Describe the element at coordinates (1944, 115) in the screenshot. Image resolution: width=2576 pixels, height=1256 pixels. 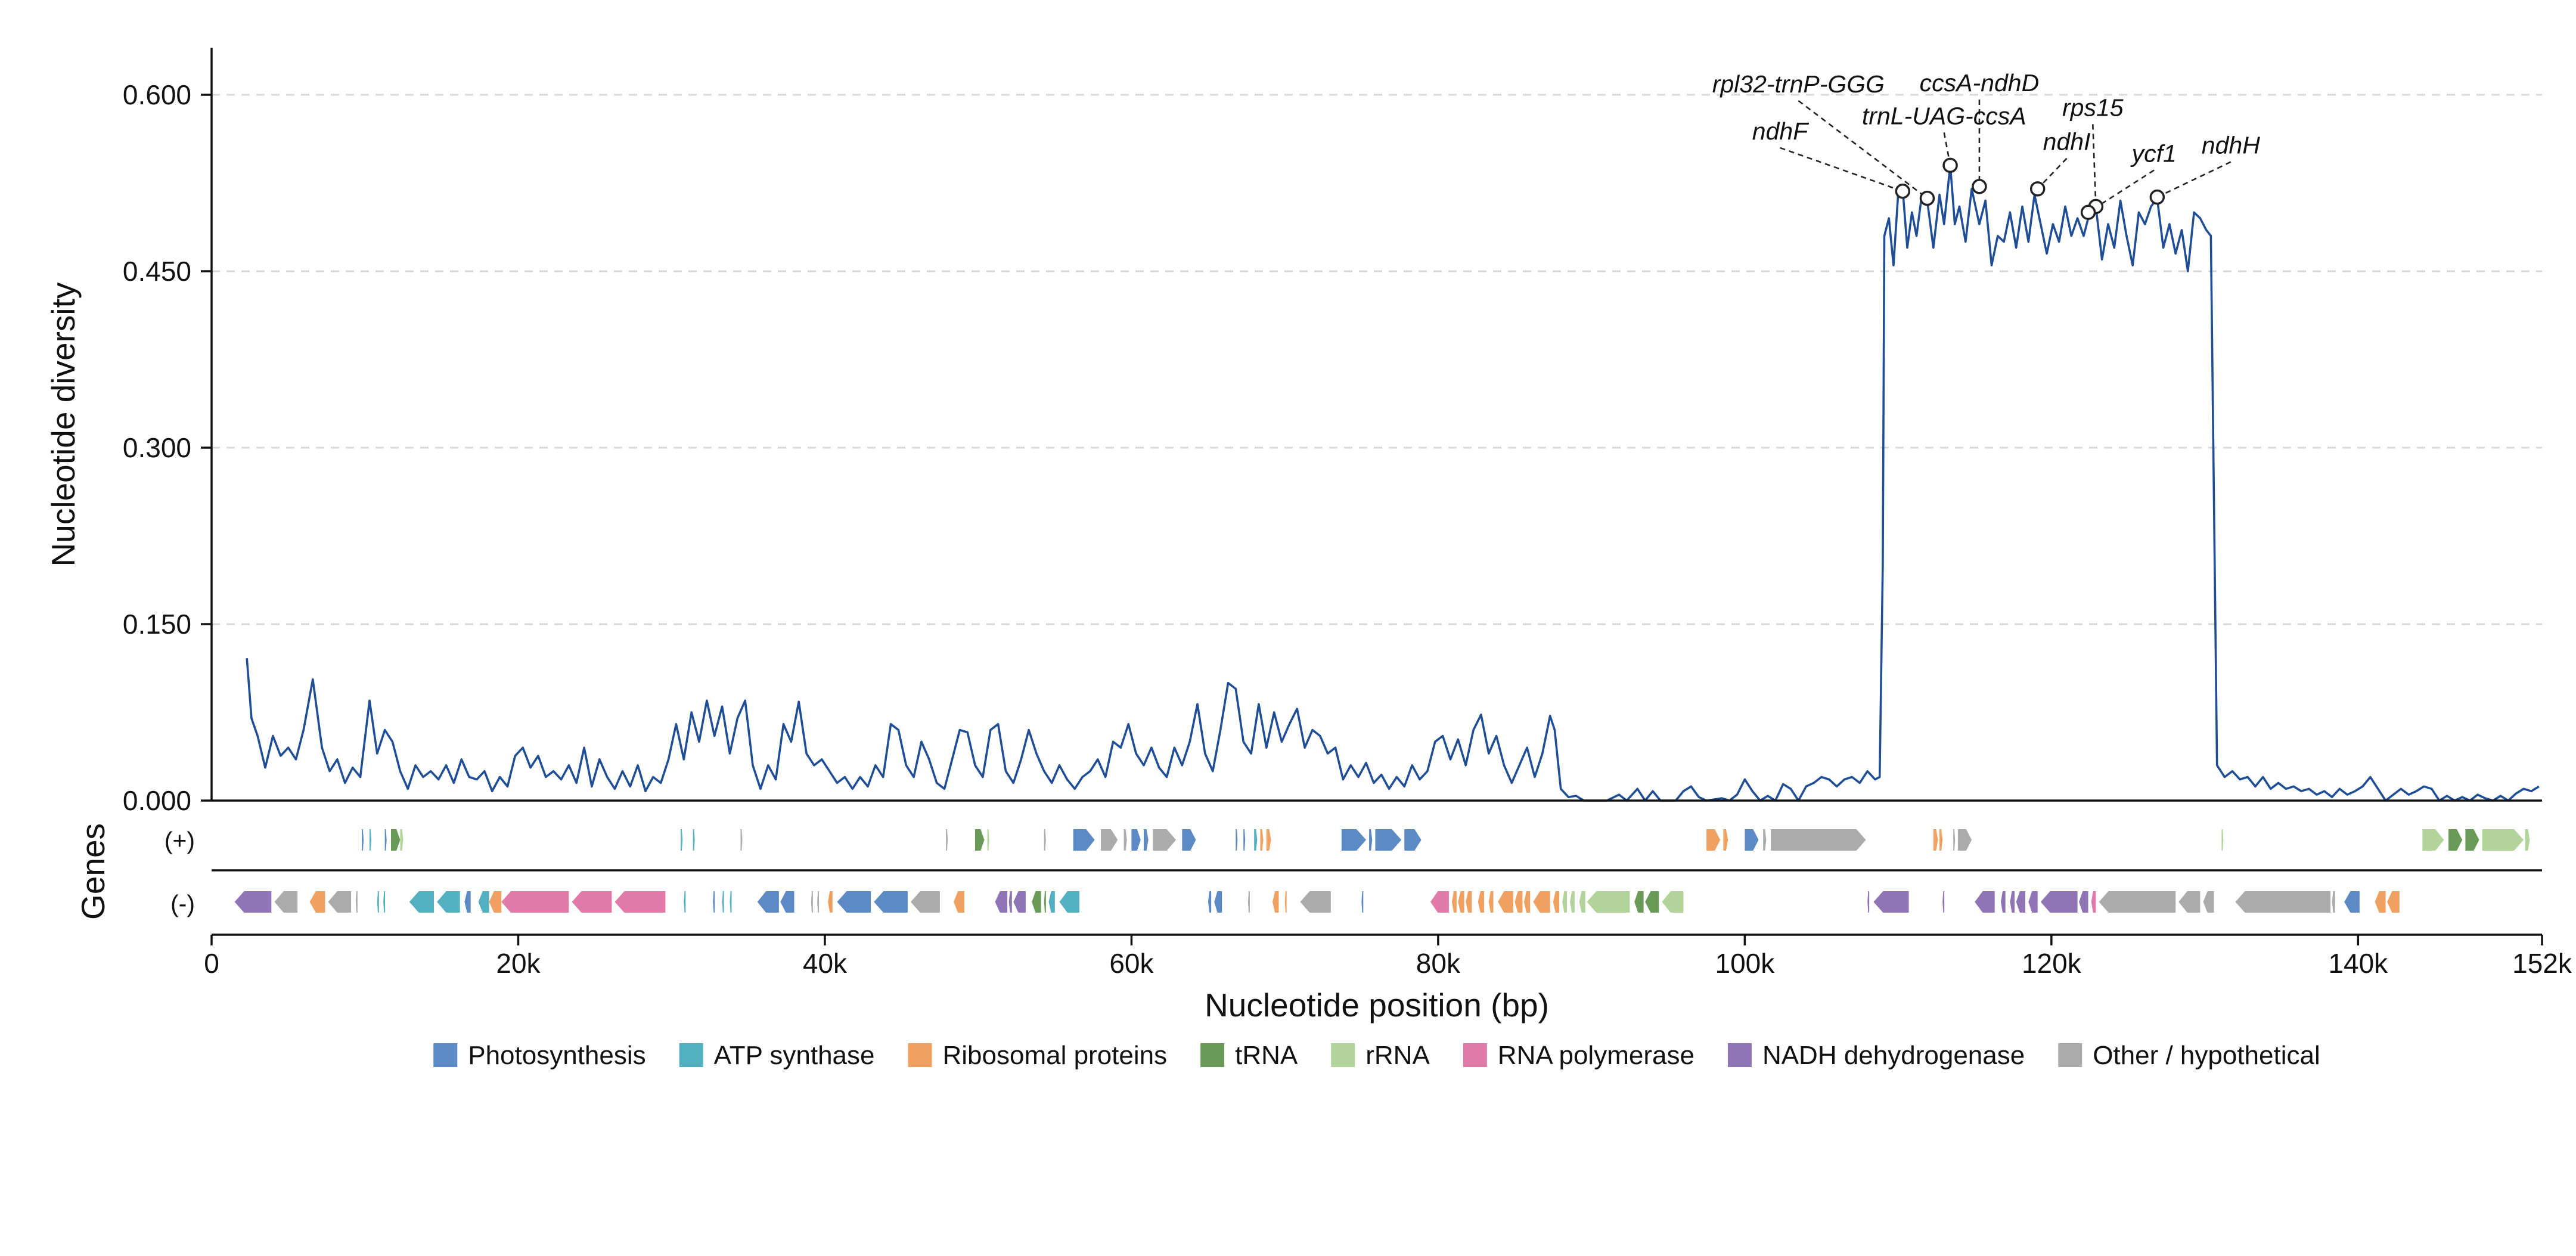
I see `annotation-label: trnL-UAG-ccsA` at that location.